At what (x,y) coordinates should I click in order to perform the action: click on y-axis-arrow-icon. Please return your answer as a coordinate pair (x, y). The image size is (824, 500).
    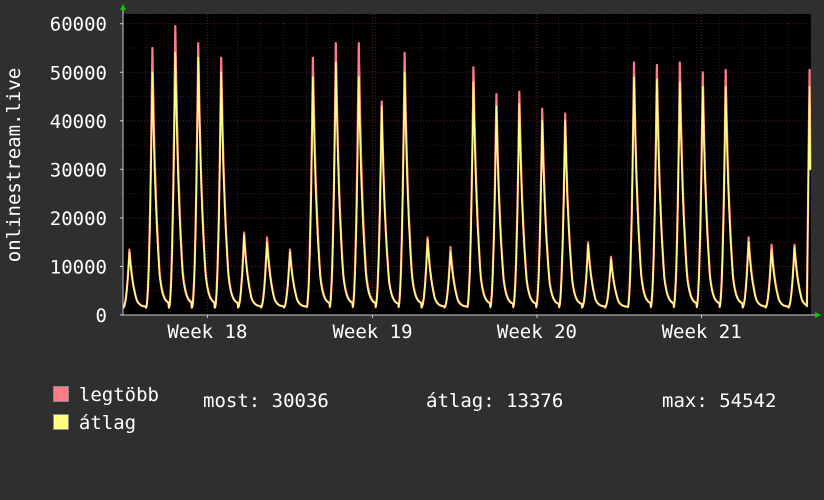
    Looking at the image, I should click on (123, 7).